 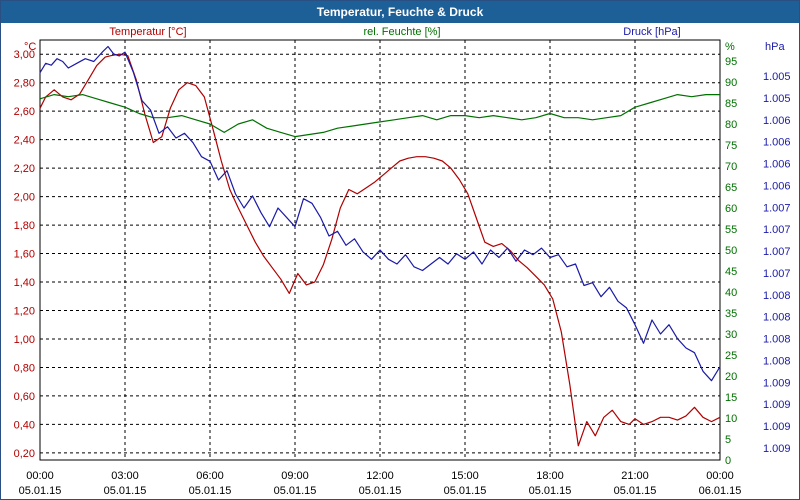 I want to click on x-tick-date: 06.01.15, so click(x=720, y=491).